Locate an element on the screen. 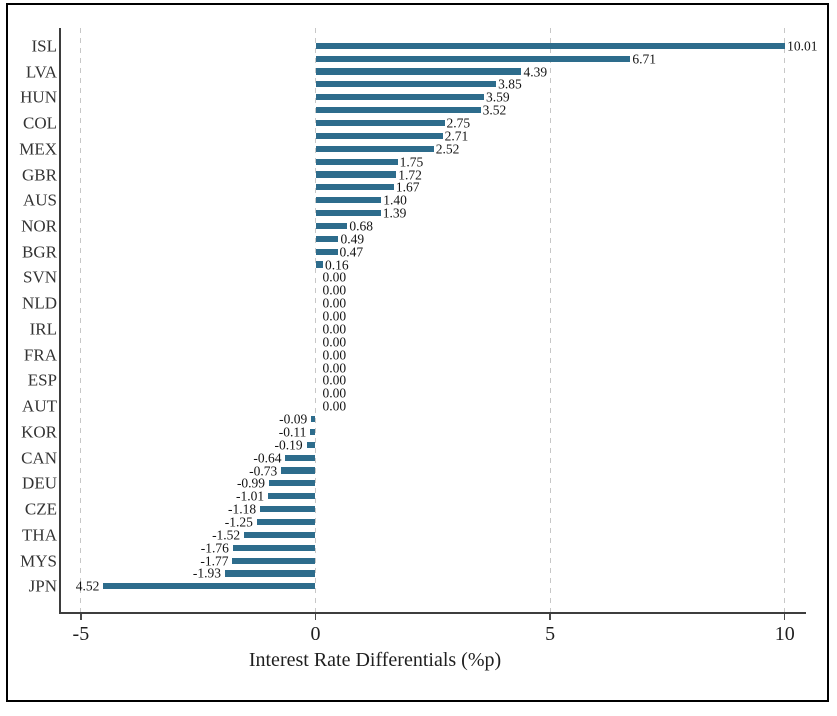  value-label: -0.11 is located at coordinates (292, 432).